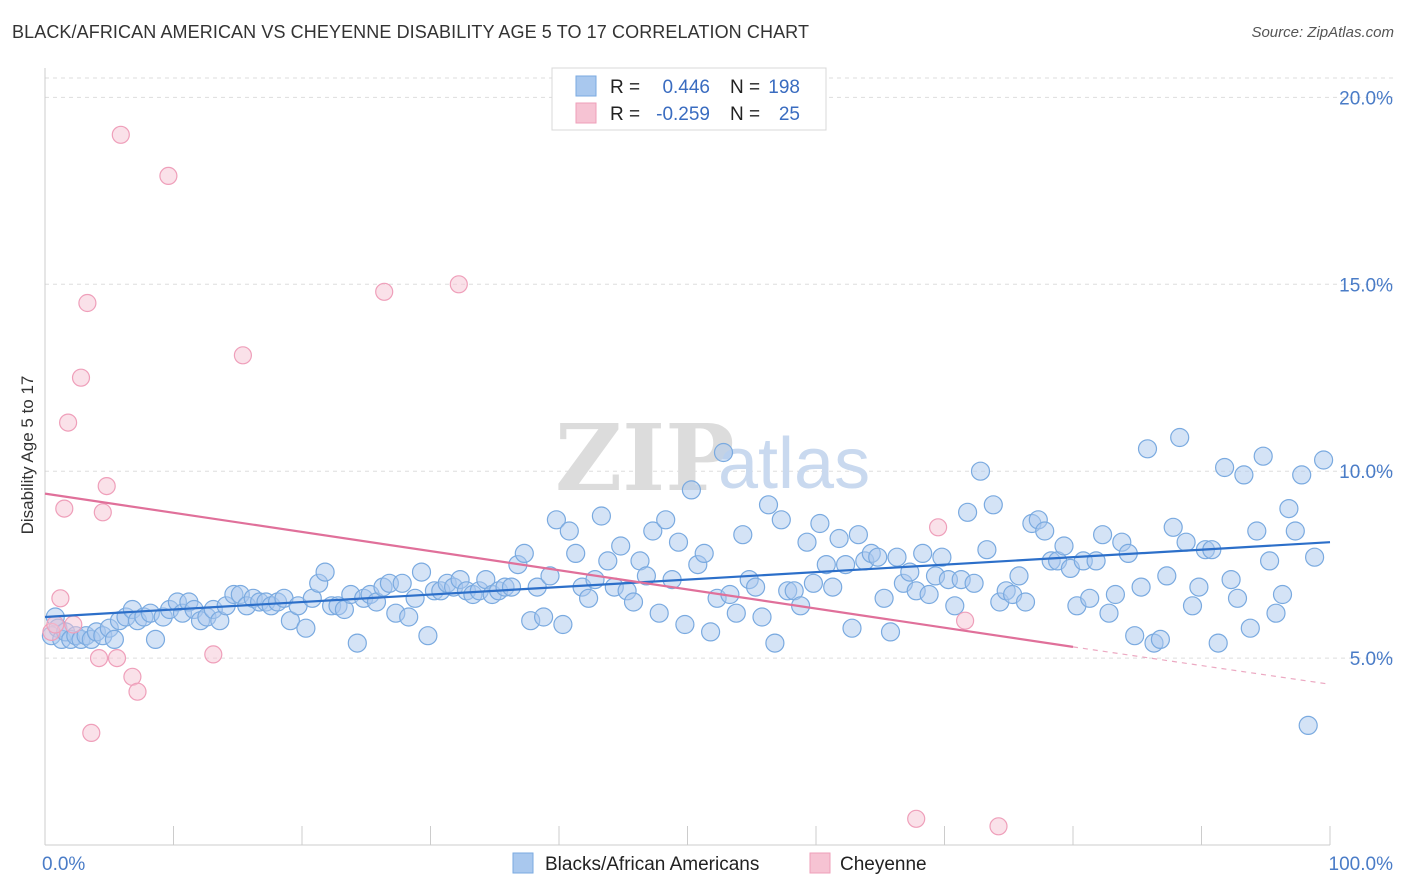 This screenshot has height=892, width=1406. What do you see at coordinates (1322, 32) in the screenshot?
I see `source-label: Source: ZipAtlas.com` at bounding box center [1322, 32].